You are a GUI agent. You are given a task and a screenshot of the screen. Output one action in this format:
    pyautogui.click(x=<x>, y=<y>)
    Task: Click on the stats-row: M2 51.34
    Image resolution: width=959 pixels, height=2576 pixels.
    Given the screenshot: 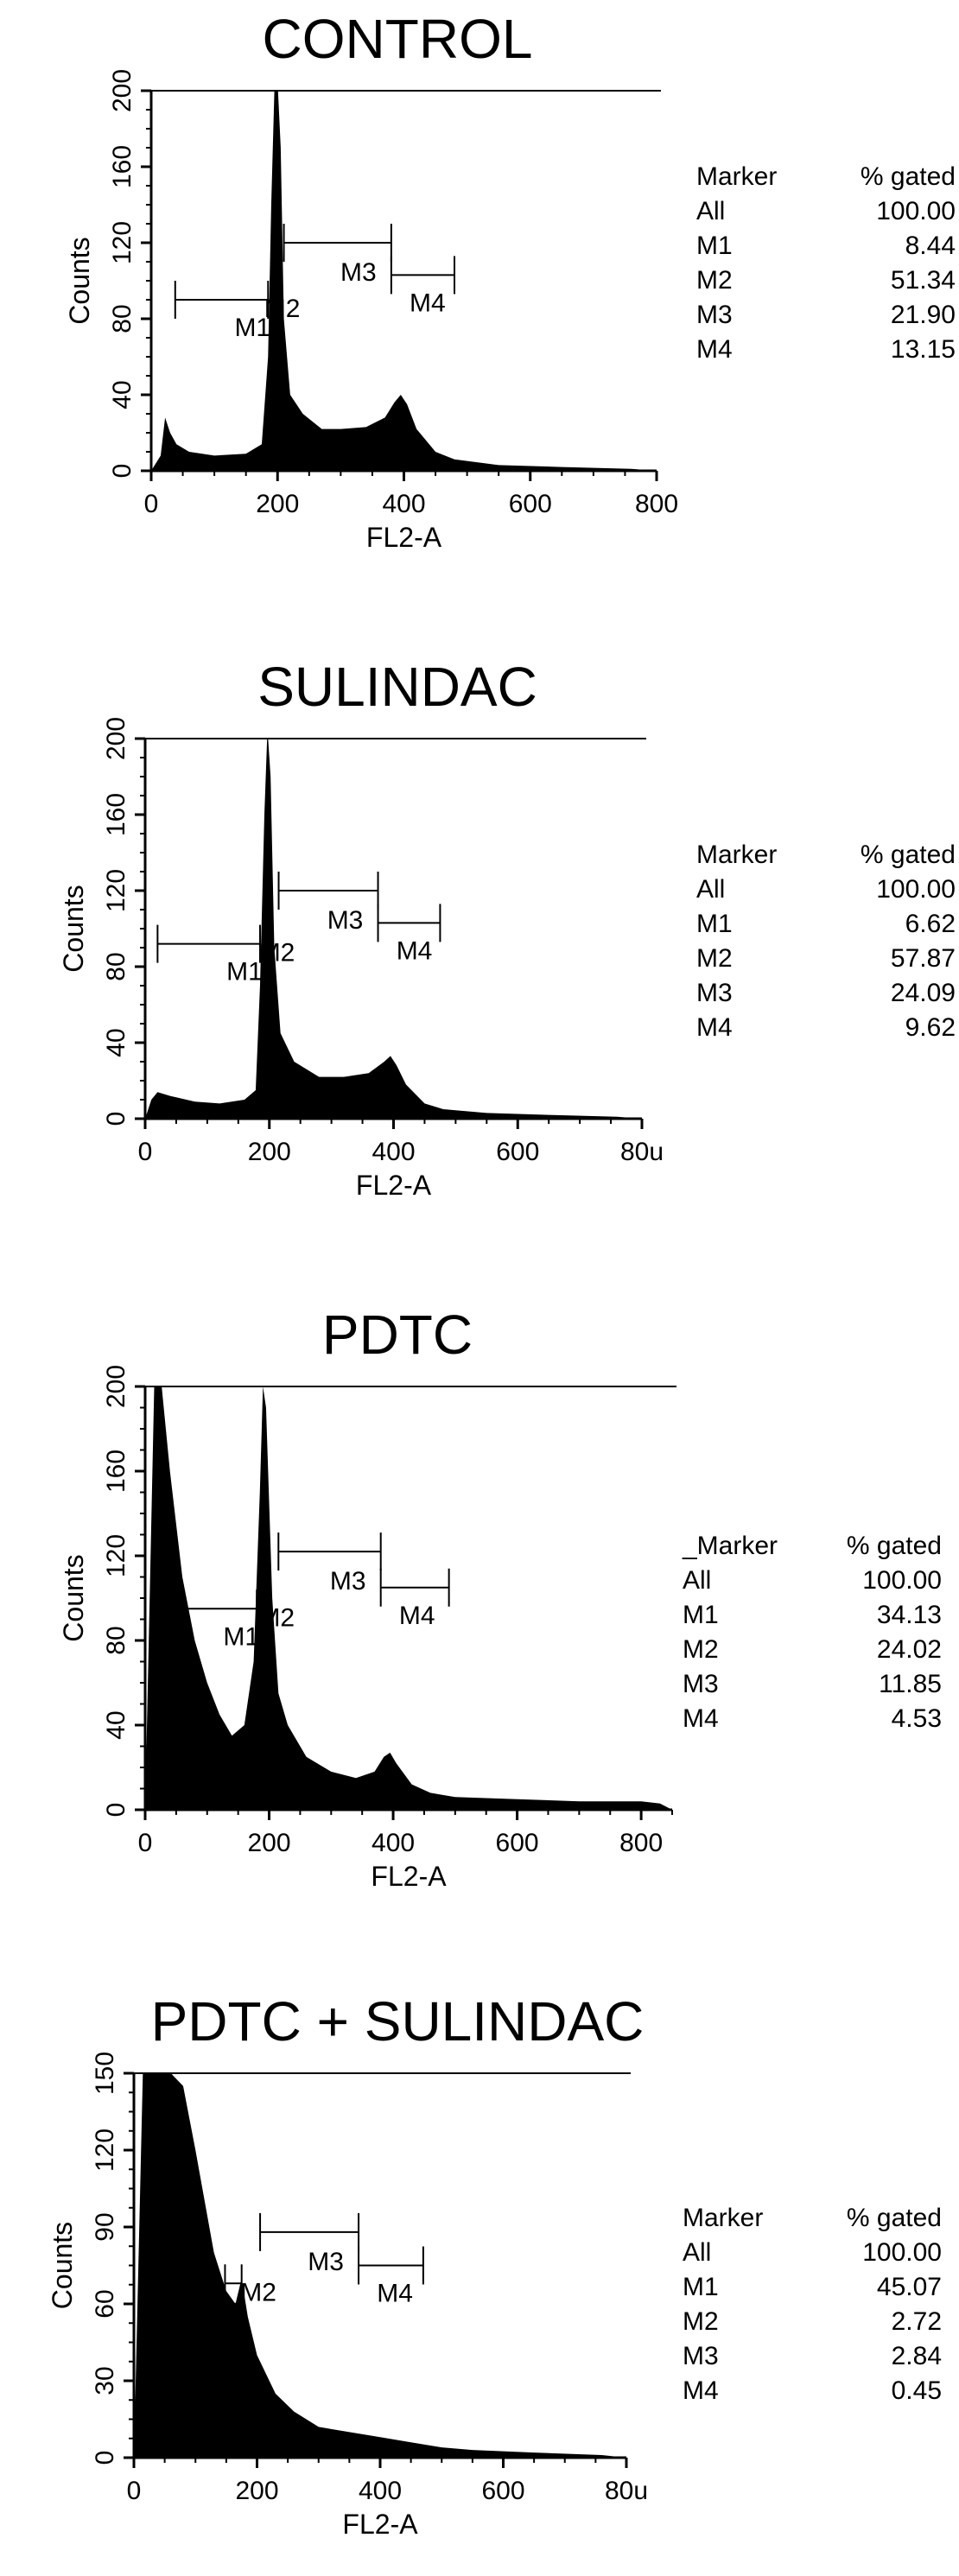 What is the action you would take?
    pyautogui.click(x=826, y=280)
    